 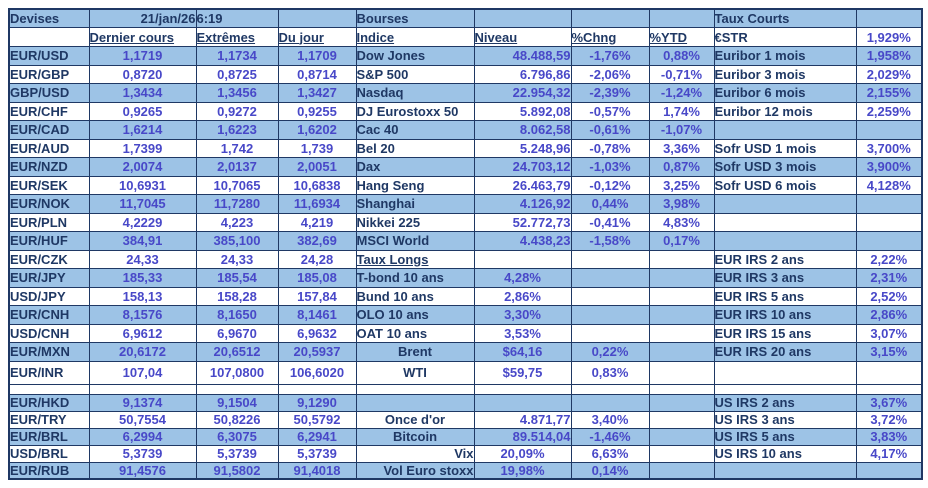 What do you see at coordinates (142, 74) in the screenshot?
I see `dernier-cours-value: 0,8720` at bounding box center [142, 74].